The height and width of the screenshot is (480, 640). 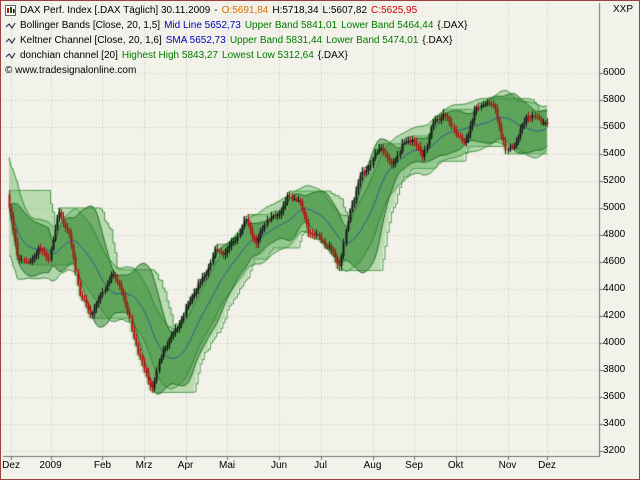 I want to click on open-value: O:5691,84, so click(x=245, y=10).